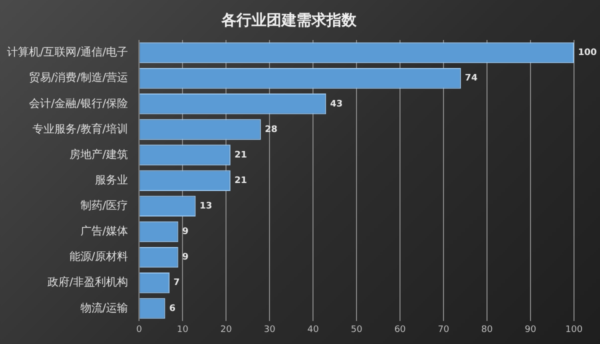 The width and height of the screenshot is (600, 344). I want to click on y-tick-label: 服务业, so click(111, 179).